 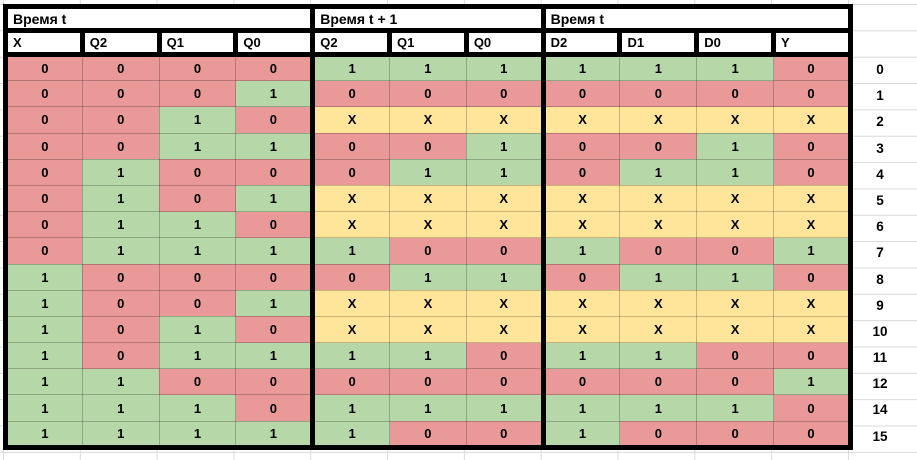 What do you see at coordinates (880, 436) in the screenshot?
I see `row-label: 15` at bounding box center [880, 436].